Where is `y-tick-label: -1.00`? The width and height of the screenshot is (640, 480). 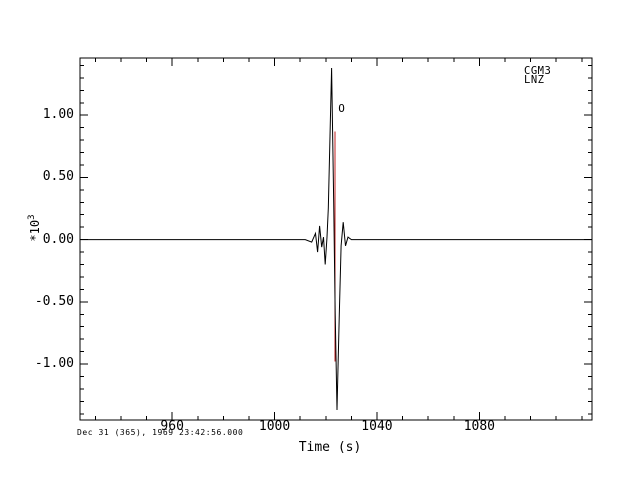 y-tick-label: -1.00 is located at coordinates (54, 364).